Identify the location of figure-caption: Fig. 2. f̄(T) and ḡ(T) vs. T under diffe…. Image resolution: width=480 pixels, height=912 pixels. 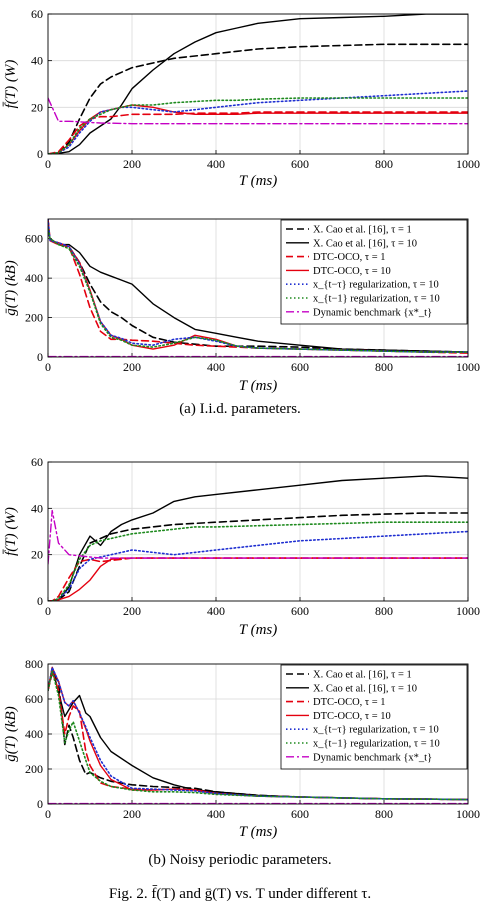
(240, 893).